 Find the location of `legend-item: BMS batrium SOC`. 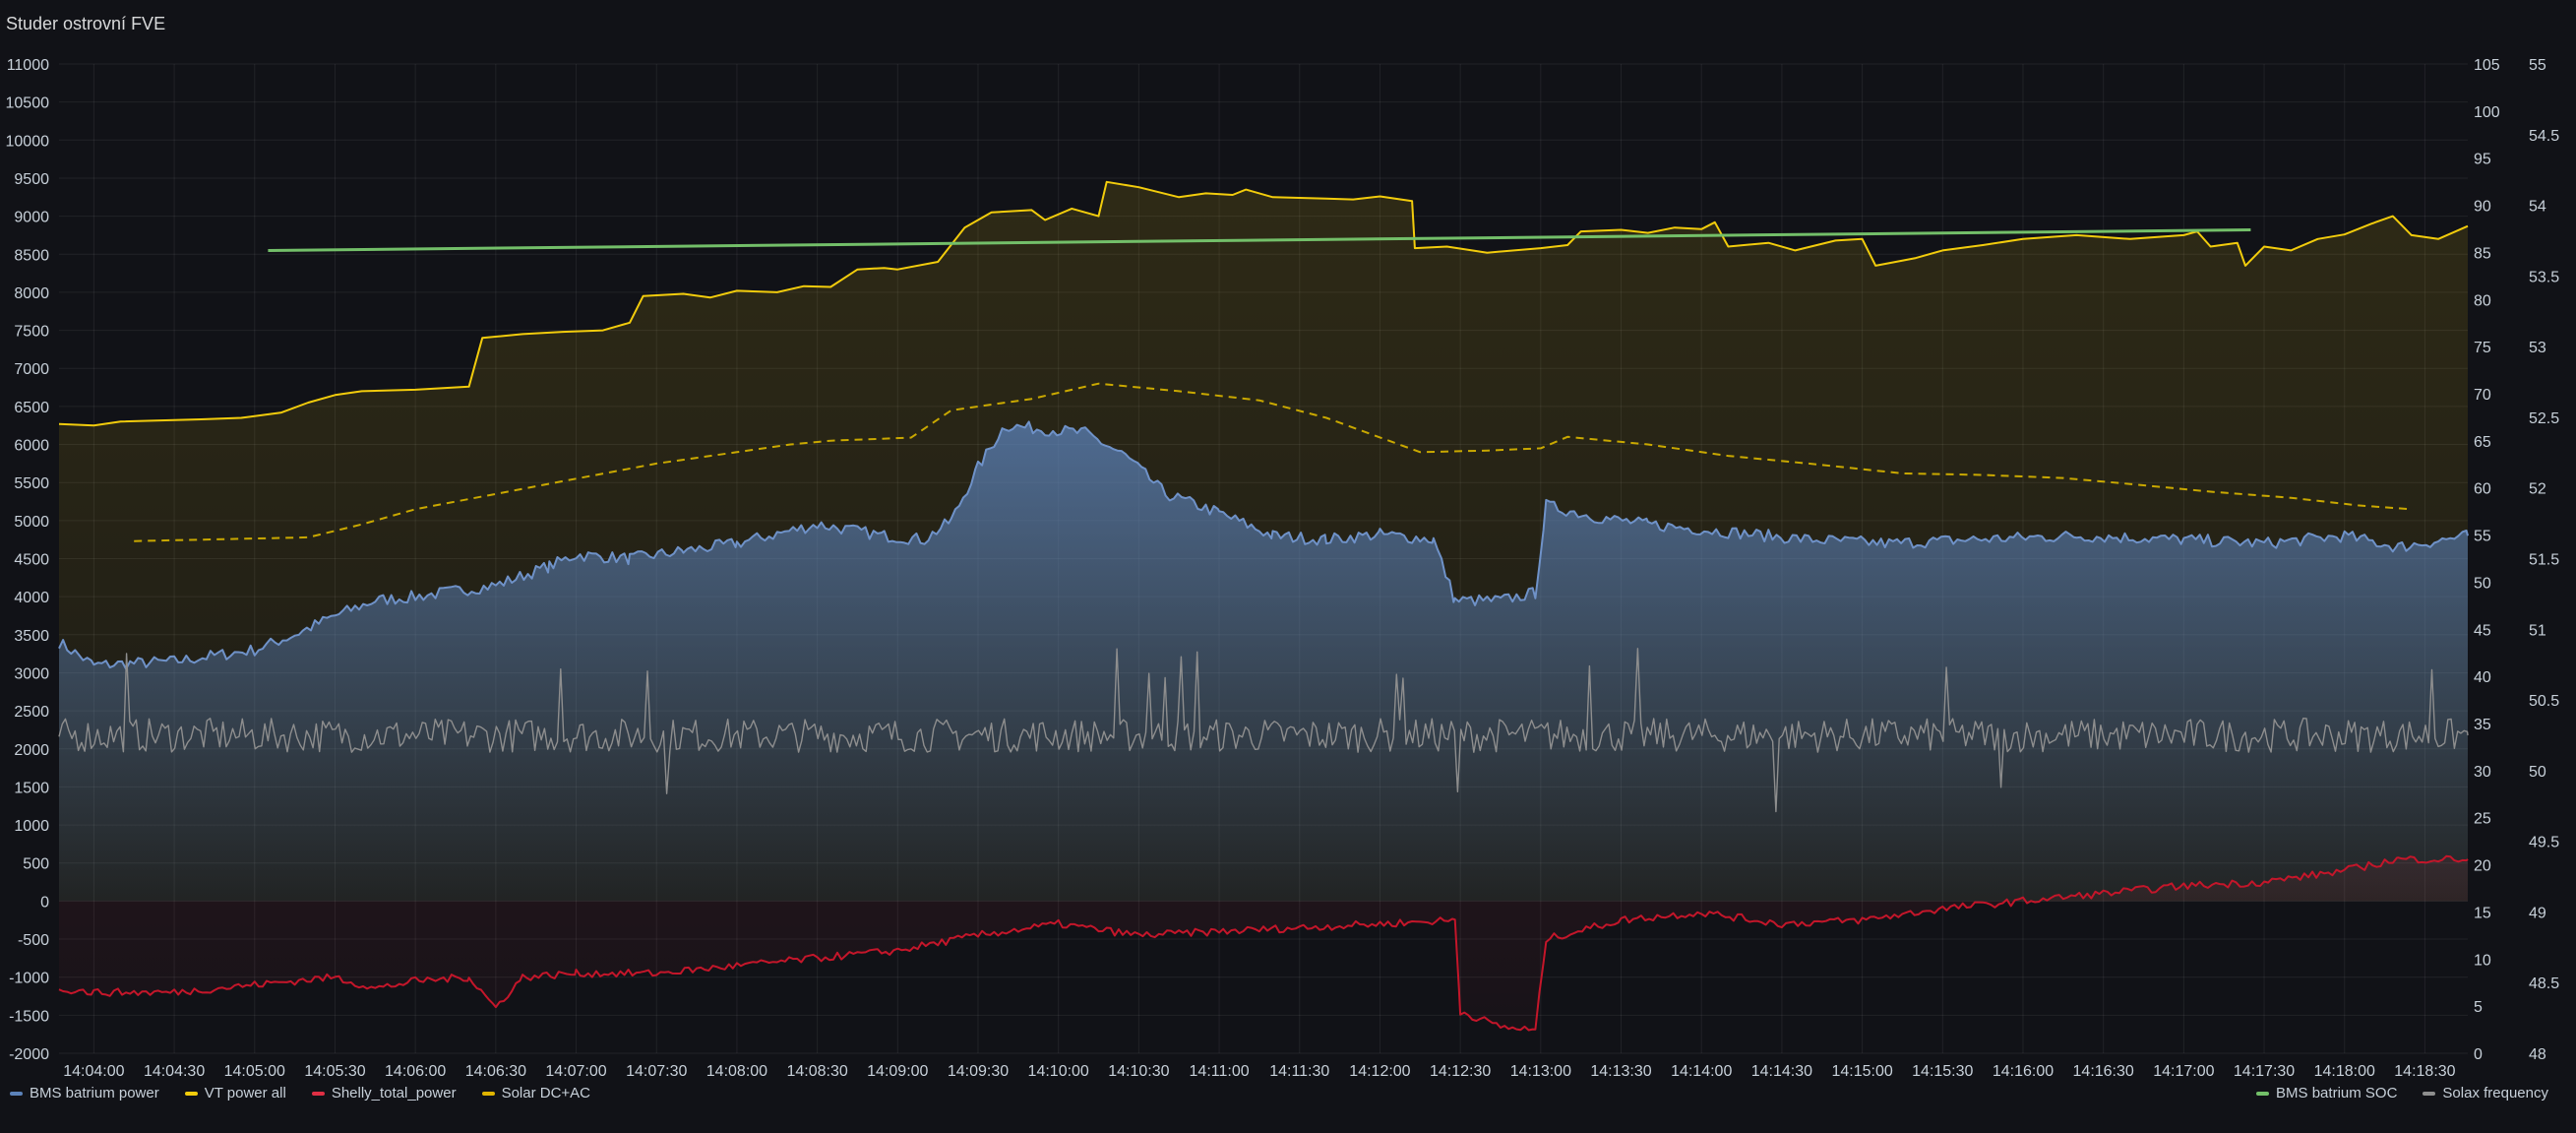

legend-item: BMS batrium SOC is located at coordinates (2326, 1093).